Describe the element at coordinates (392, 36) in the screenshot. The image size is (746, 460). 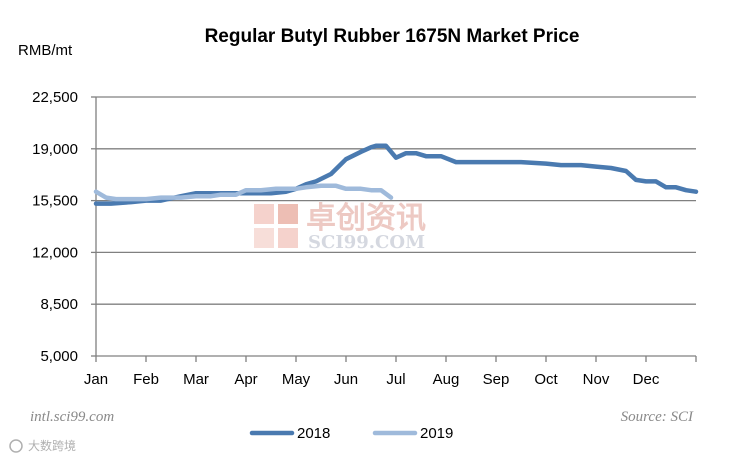
I see `chart-title: Regular Butyl Rubber 1675N Market Price` at that location.